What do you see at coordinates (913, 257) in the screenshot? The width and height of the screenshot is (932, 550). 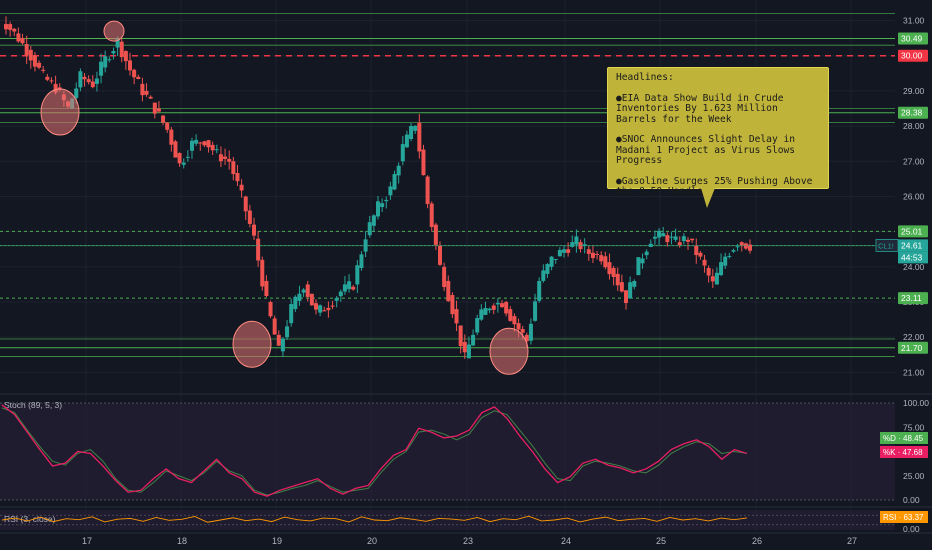 I see `countdown-tag` at bounding box center [913, 257].